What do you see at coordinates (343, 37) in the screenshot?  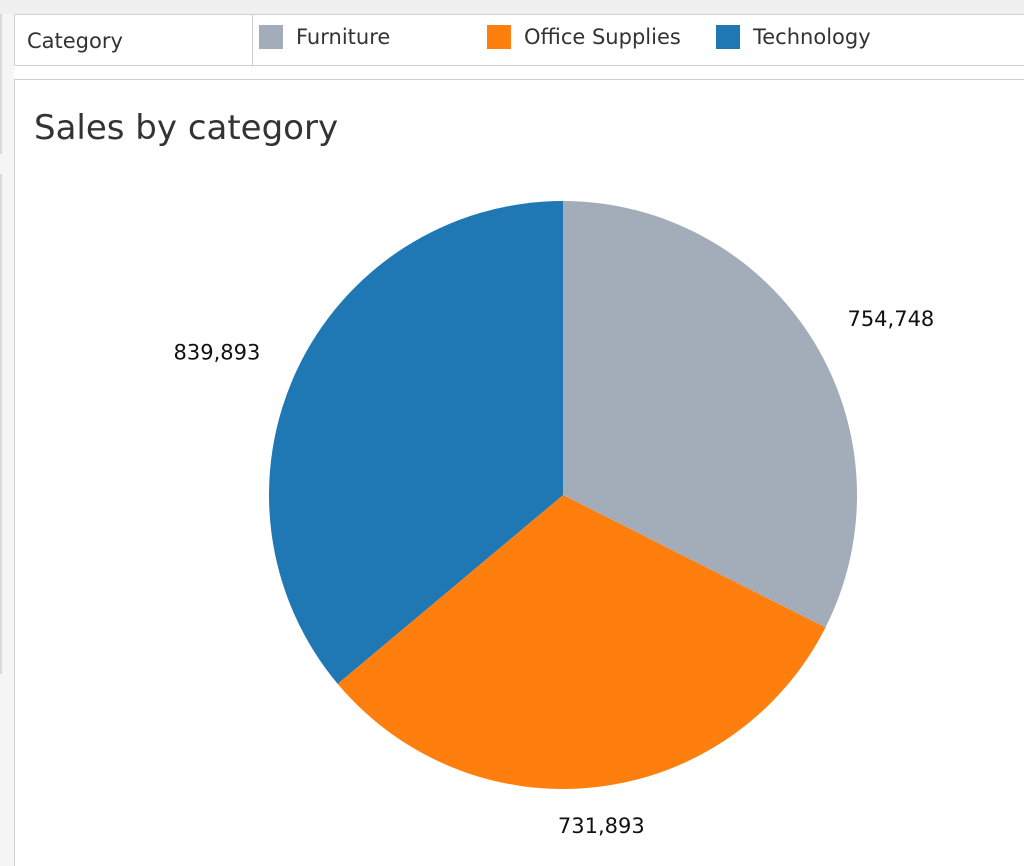 I see `legend-label-furniture: Furniture` at bounding box center [343, 37].